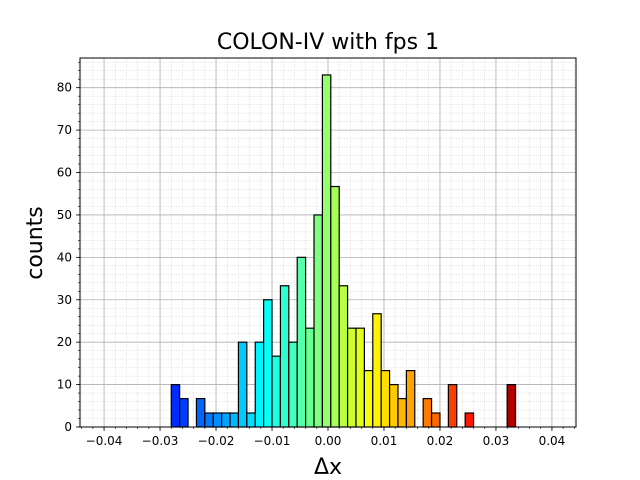 This screenshot has width=640, height=480. I want to click on y-tick-label: 70, so click(64, 130).